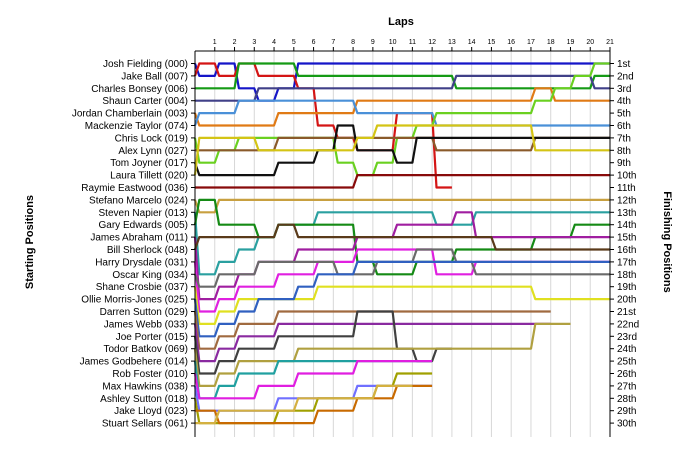 This screenshot has height=450, width=700. What do you see at coordinates (254, 42) in the screenshot?
I see `x-tick-label: 3` at bounding box center [254, 42].